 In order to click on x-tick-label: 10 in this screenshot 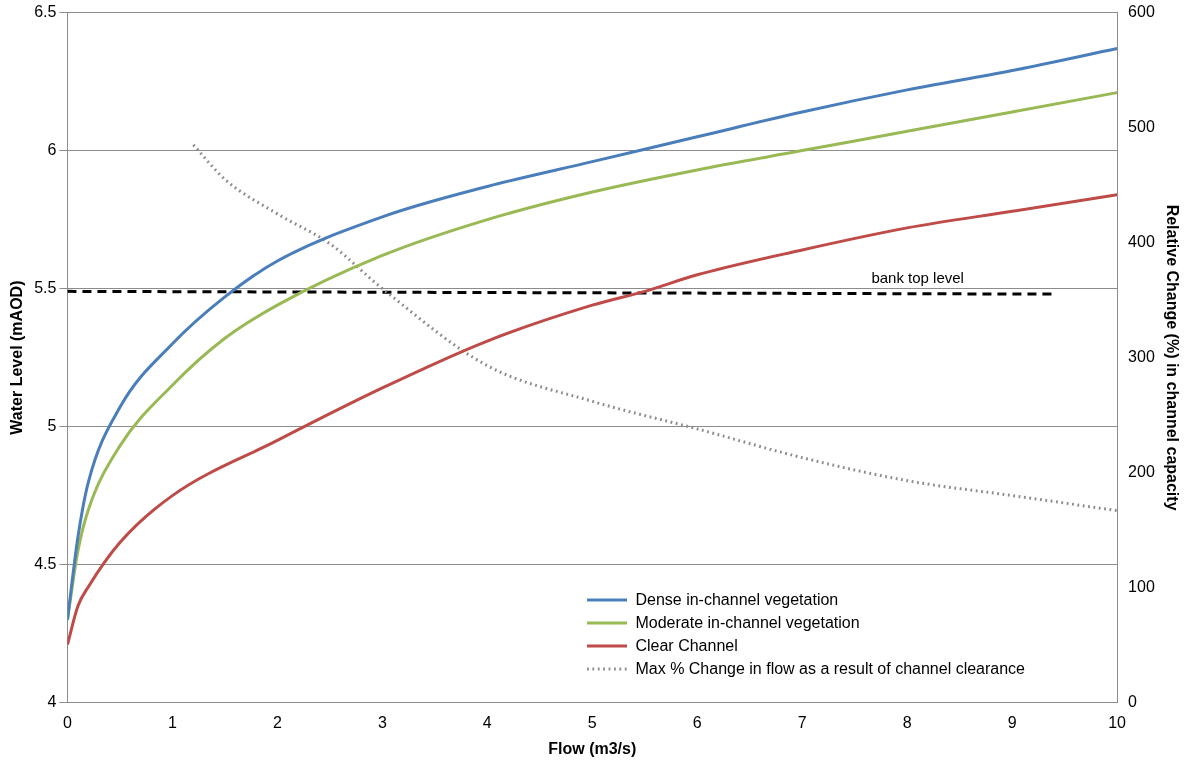, I will do `click(1117, 722)`.